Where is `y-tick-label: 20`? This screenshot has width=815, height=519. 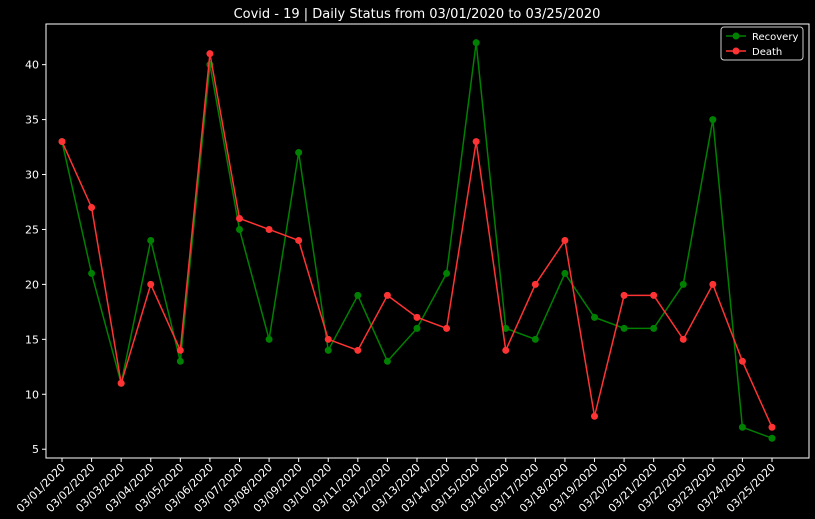
y-tick-label: 20 is located at coordinates (32, 284).